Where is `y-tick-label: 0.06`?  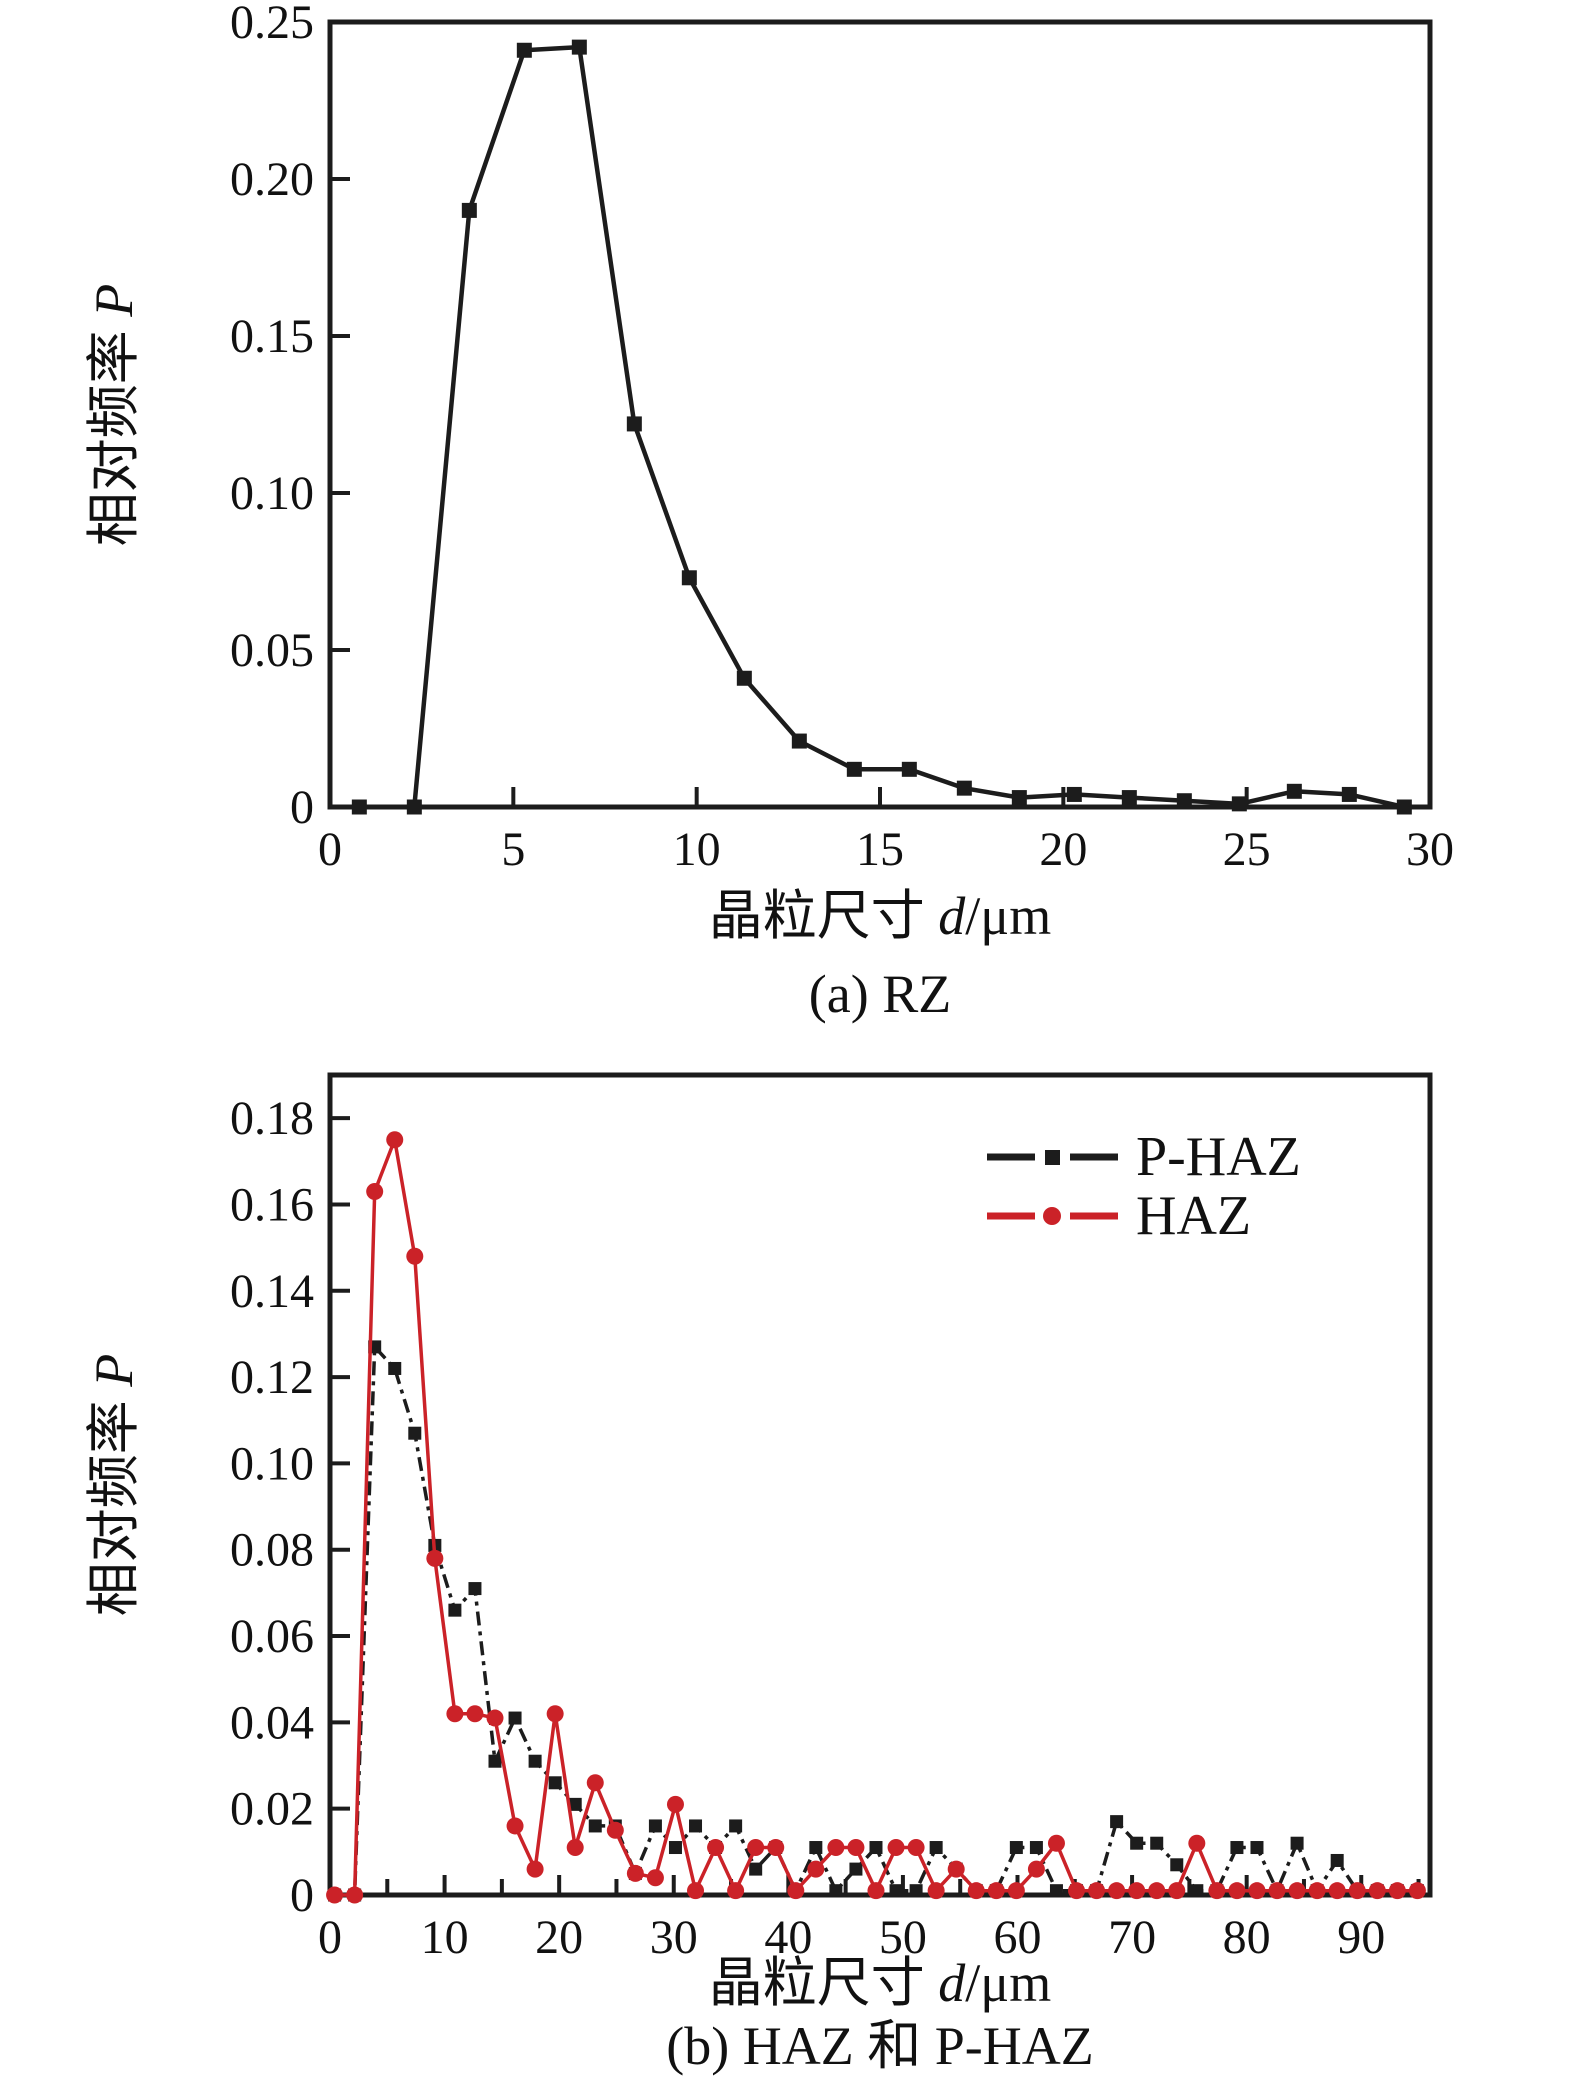
y-tick-label: 0.06 is located at coordinates (272, 1636).